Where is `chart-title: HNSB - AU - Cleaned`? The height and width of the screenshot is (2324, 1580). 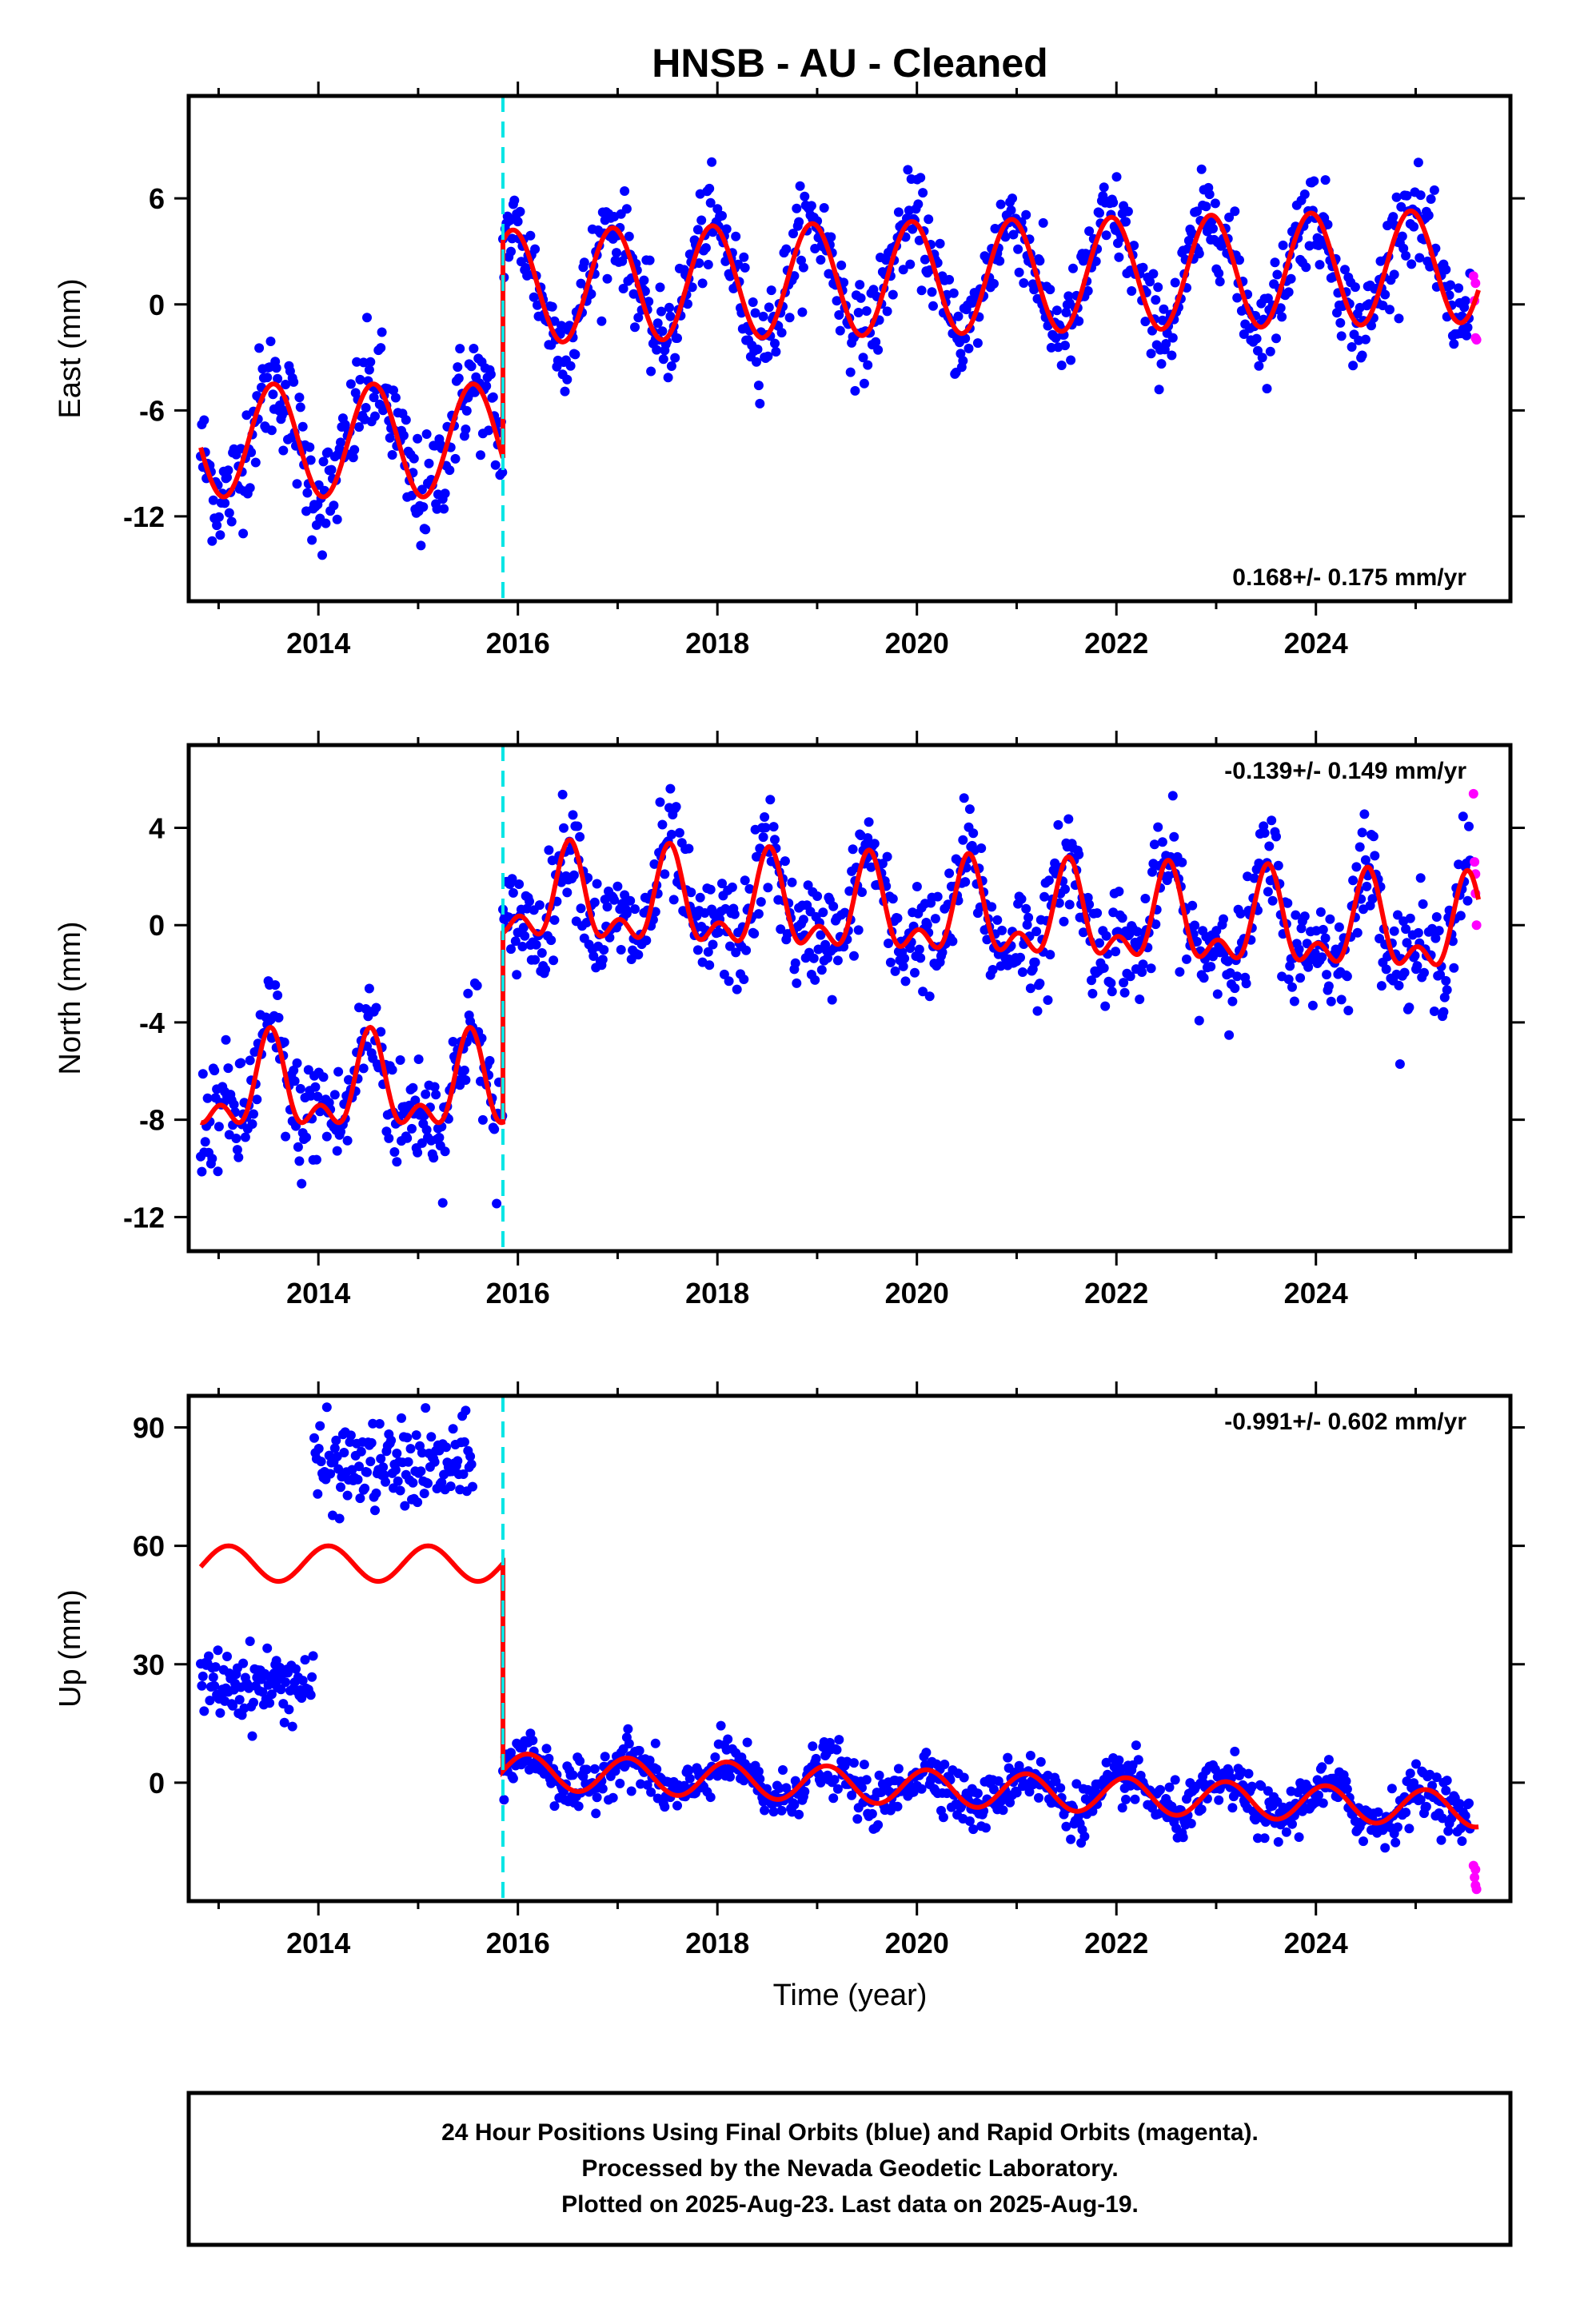 chart-title: HNSB - AU - Cleaned is located at coordinates (850, 64).